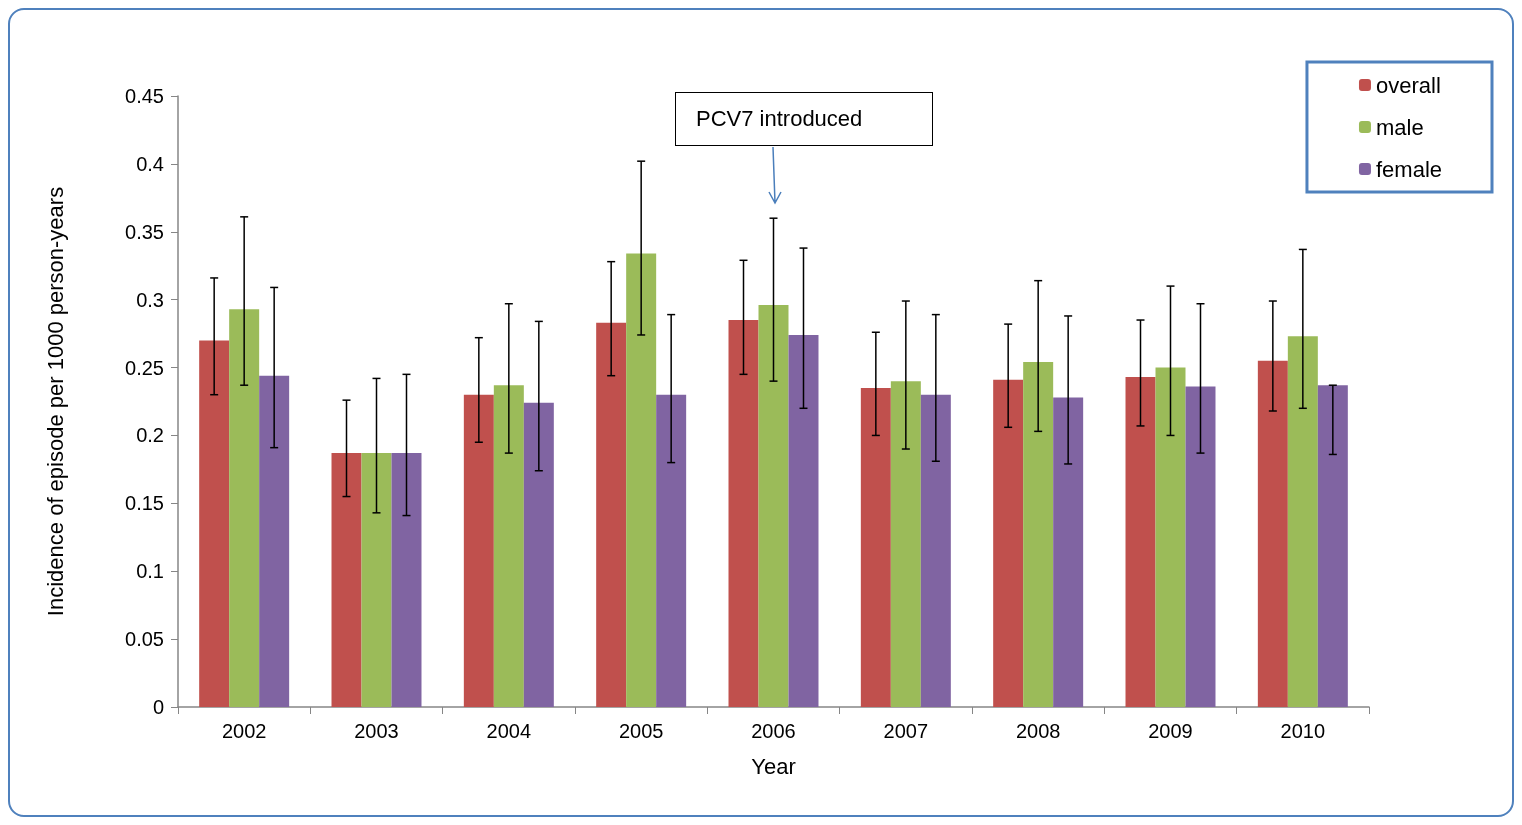  Describe the element at coordinates (150, 163) in the screenshot. I see `y-tick-label: 0.4` at that location.